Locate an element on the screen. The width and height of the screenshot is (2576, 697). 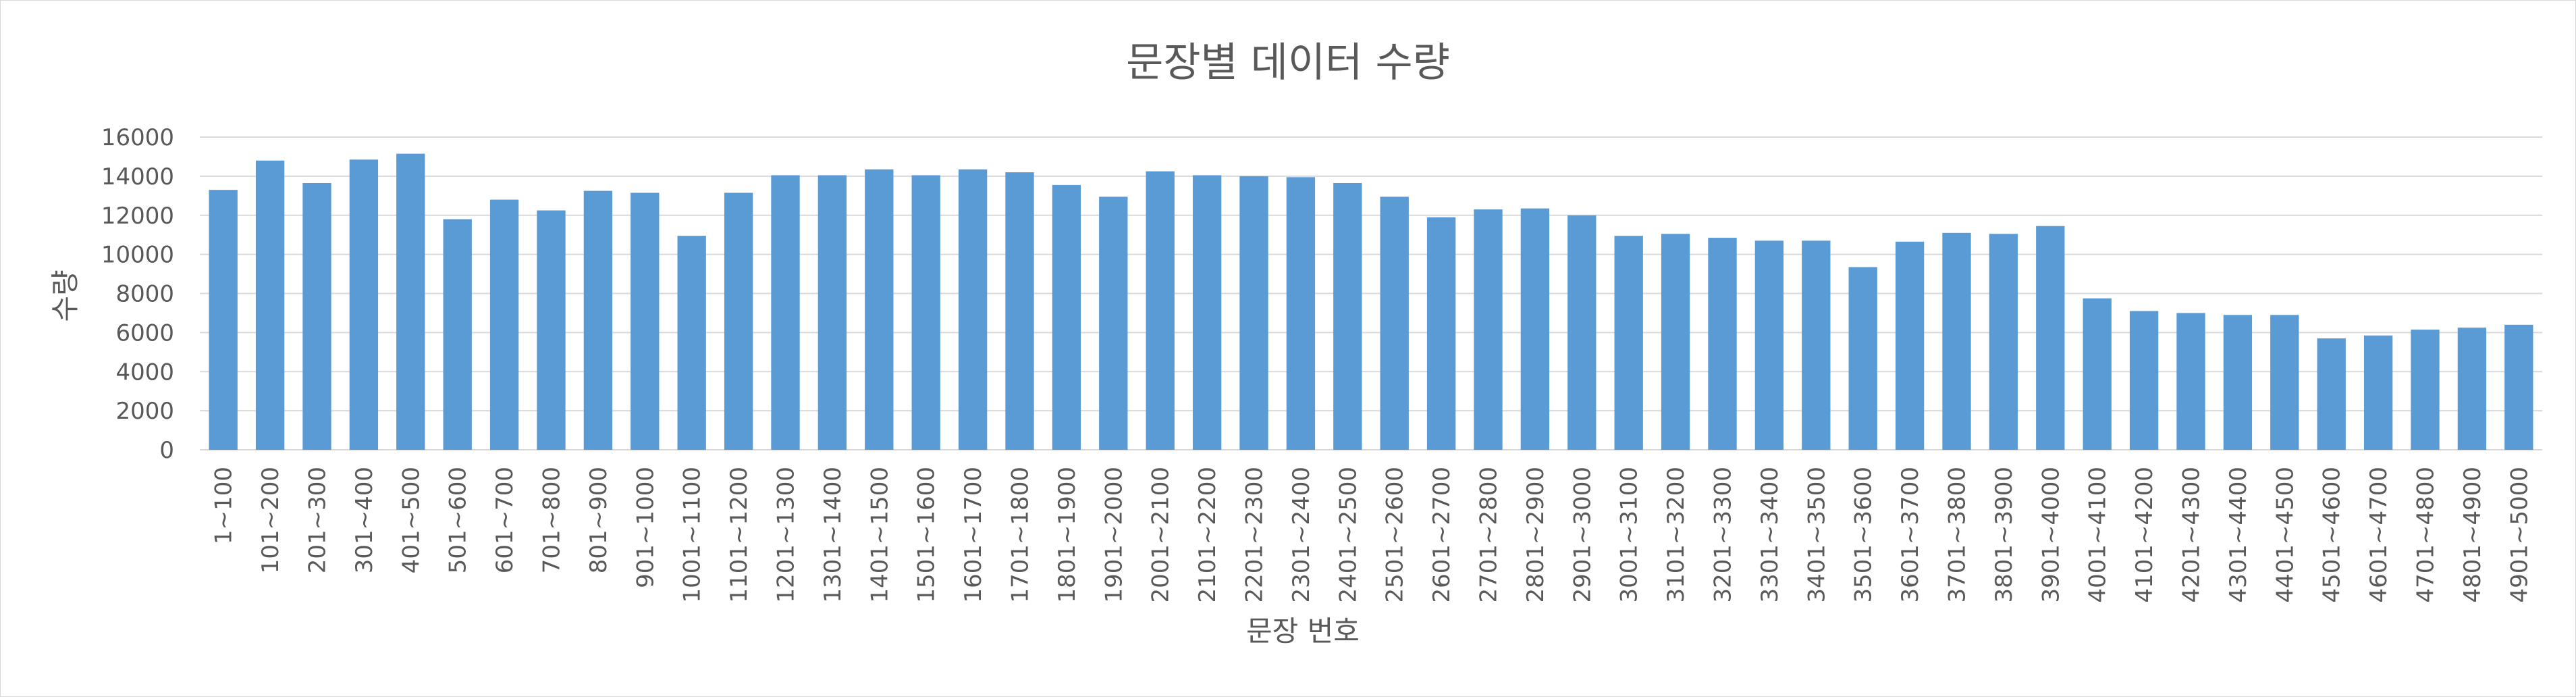
bar-4001~4100 is located at coordinates (2097, 374).